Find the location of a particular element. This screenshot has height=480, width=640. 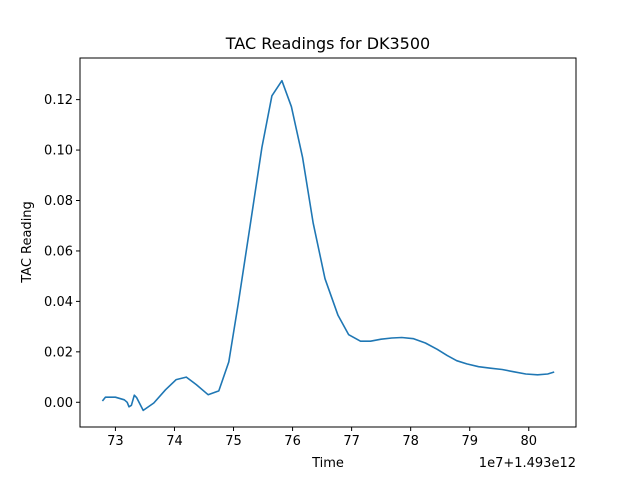

x-tick-label: 79 is located at coordinates (469, 441).